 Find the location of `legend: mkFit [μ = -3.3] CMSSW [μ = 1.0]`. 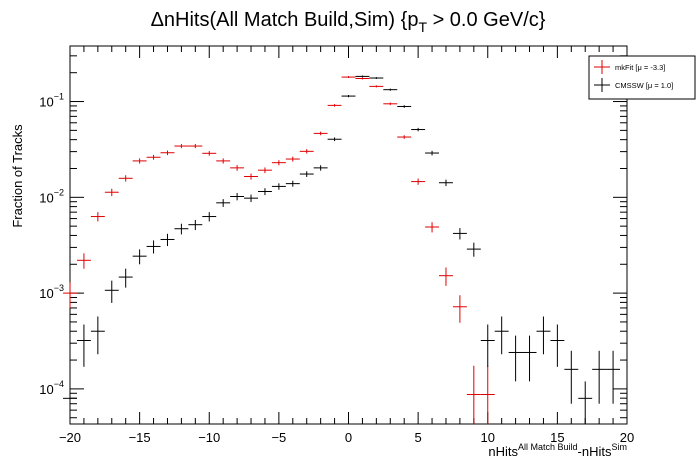

legend: mkFit [μ = -3.3] CMSSW [μ = 1.0] is located at coordinates (642, 77).